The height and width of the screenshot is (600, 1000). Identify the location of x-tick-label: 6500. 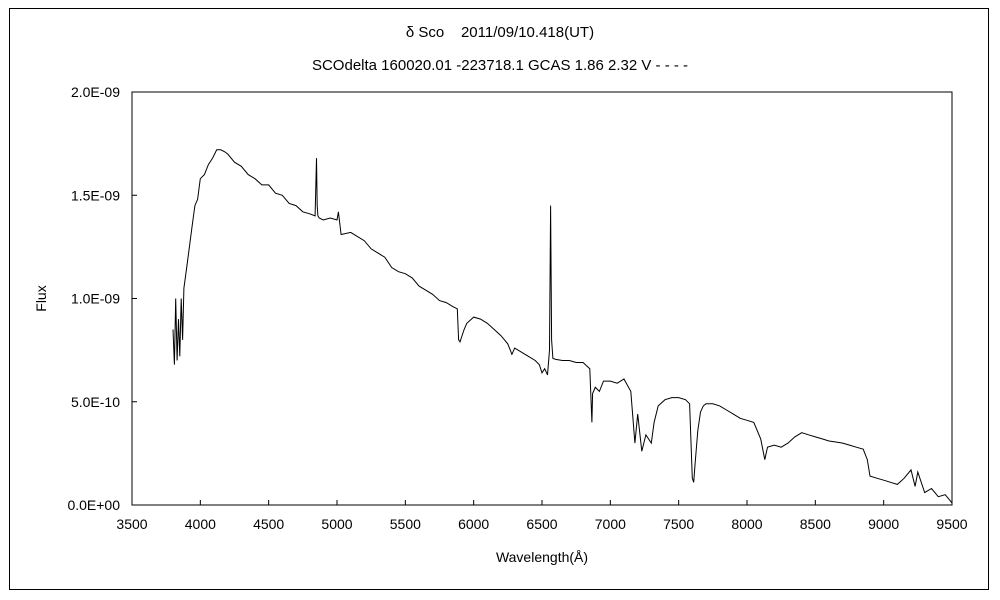
(541, 524).